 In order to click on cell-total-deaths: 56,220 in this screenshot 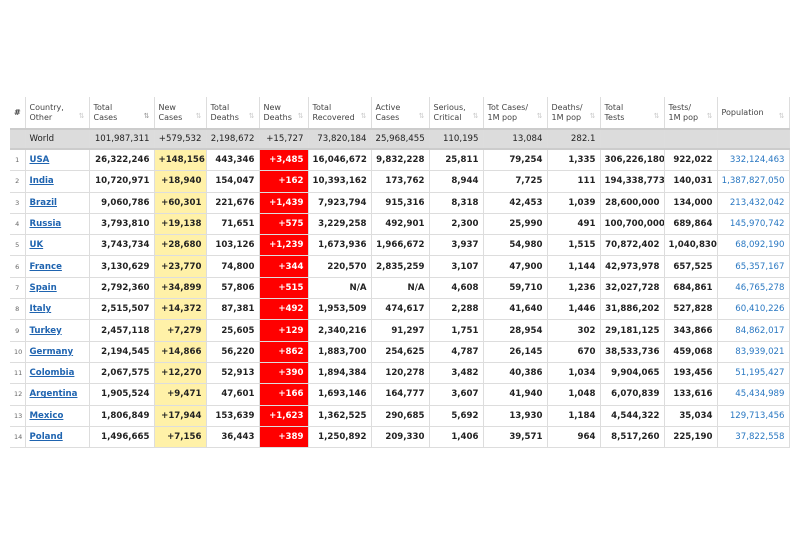, I will do `click(233, 352)`.